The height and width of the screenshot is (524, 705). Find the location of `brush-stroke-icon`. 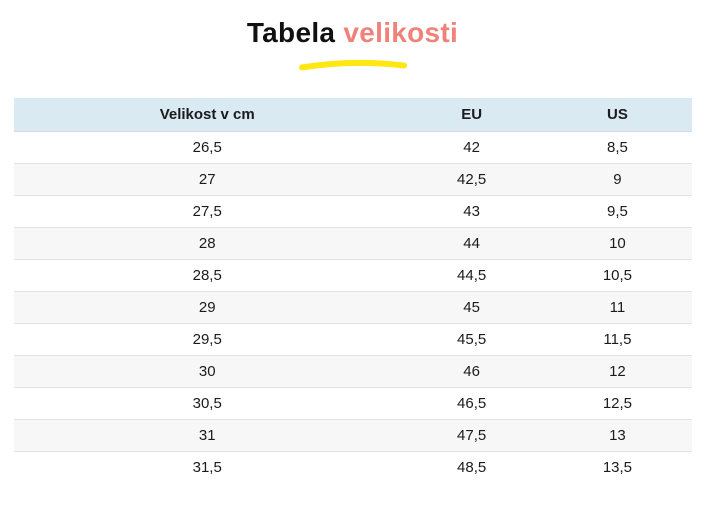

brush-stroke-icon is located at coordinates (352, 65).